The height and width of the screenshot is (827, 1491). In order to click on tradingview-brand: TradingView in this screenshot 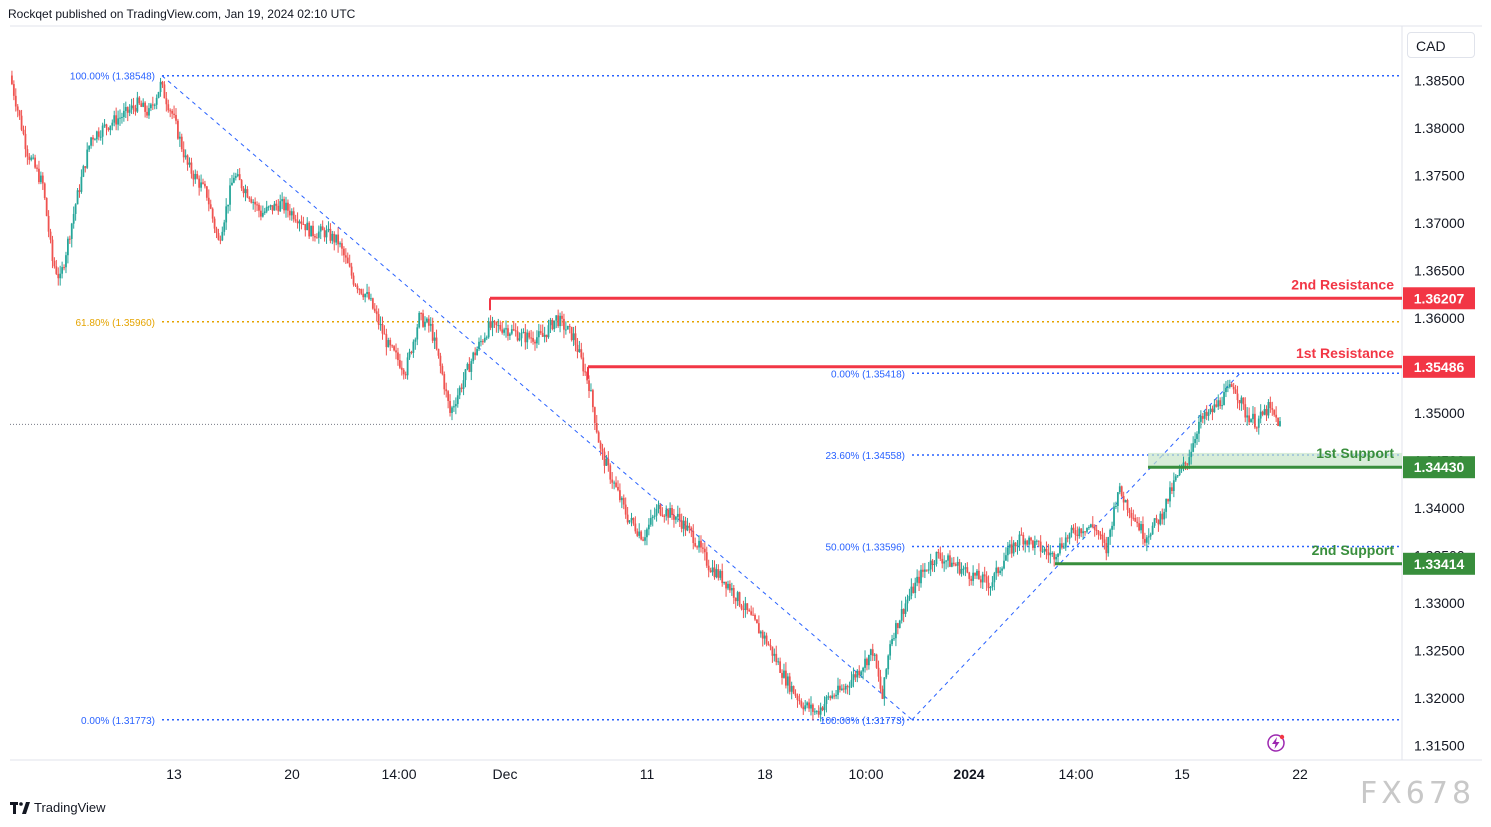, I will do `click(58, 807)`.